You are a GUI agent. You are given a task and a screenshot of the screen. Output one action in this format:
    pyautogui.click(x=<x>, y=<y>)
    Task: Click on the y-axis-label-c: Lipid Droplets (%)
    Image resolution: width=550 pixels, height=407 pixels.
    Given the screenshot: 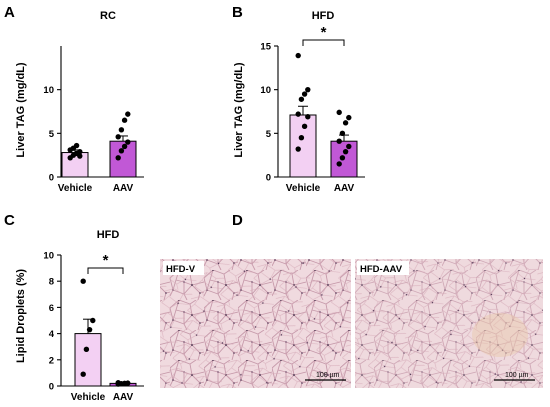 What is the action you would take?
    pyautogui.click(x=21, y=316)
    